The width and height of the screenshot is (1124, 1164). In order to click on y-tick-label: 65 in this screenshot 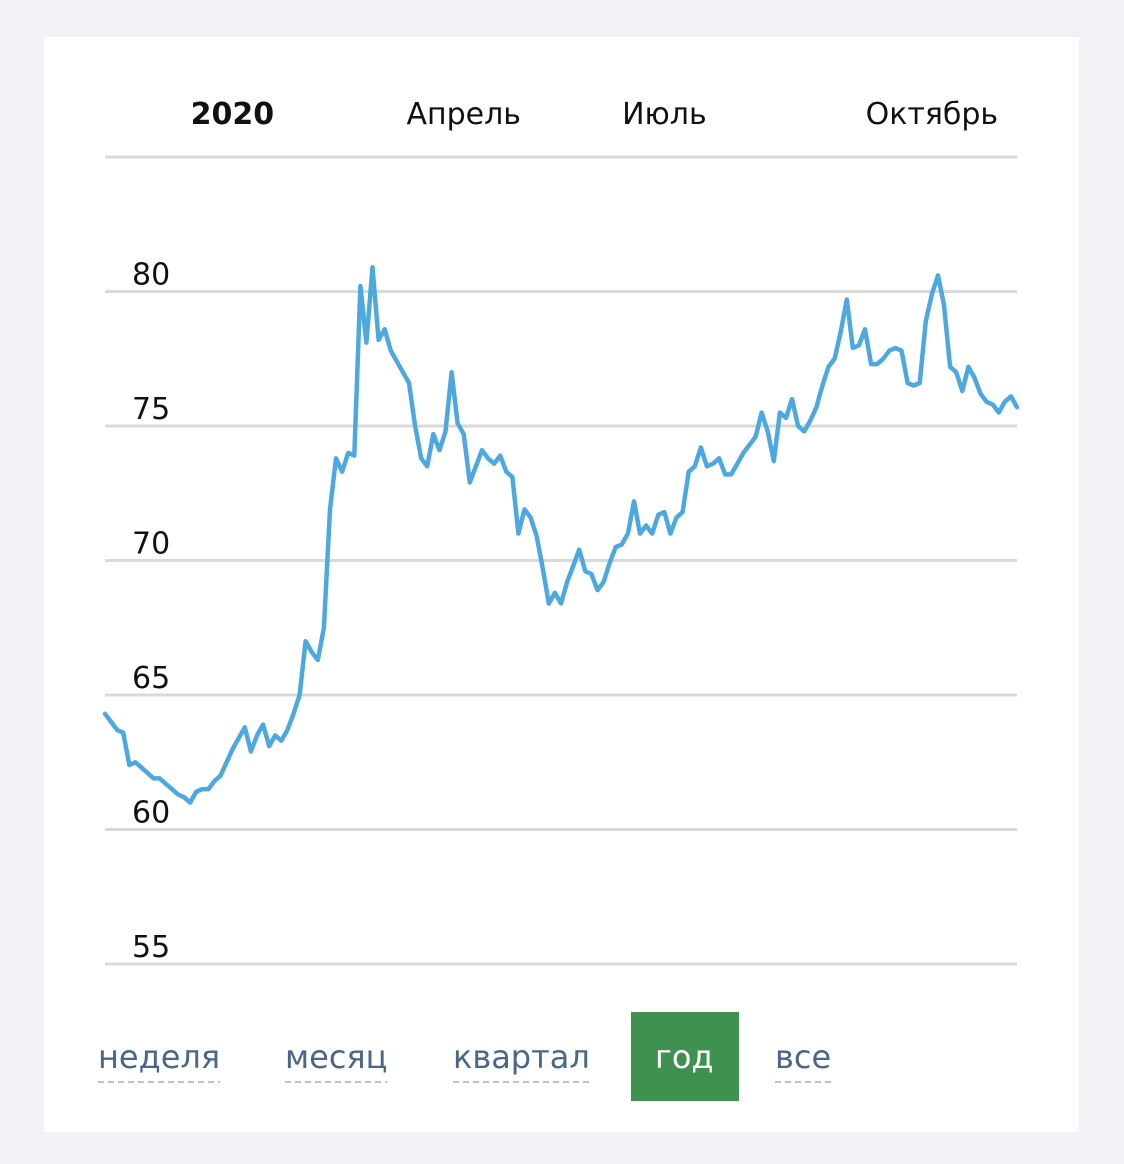, I will do `click(151, 678)`.